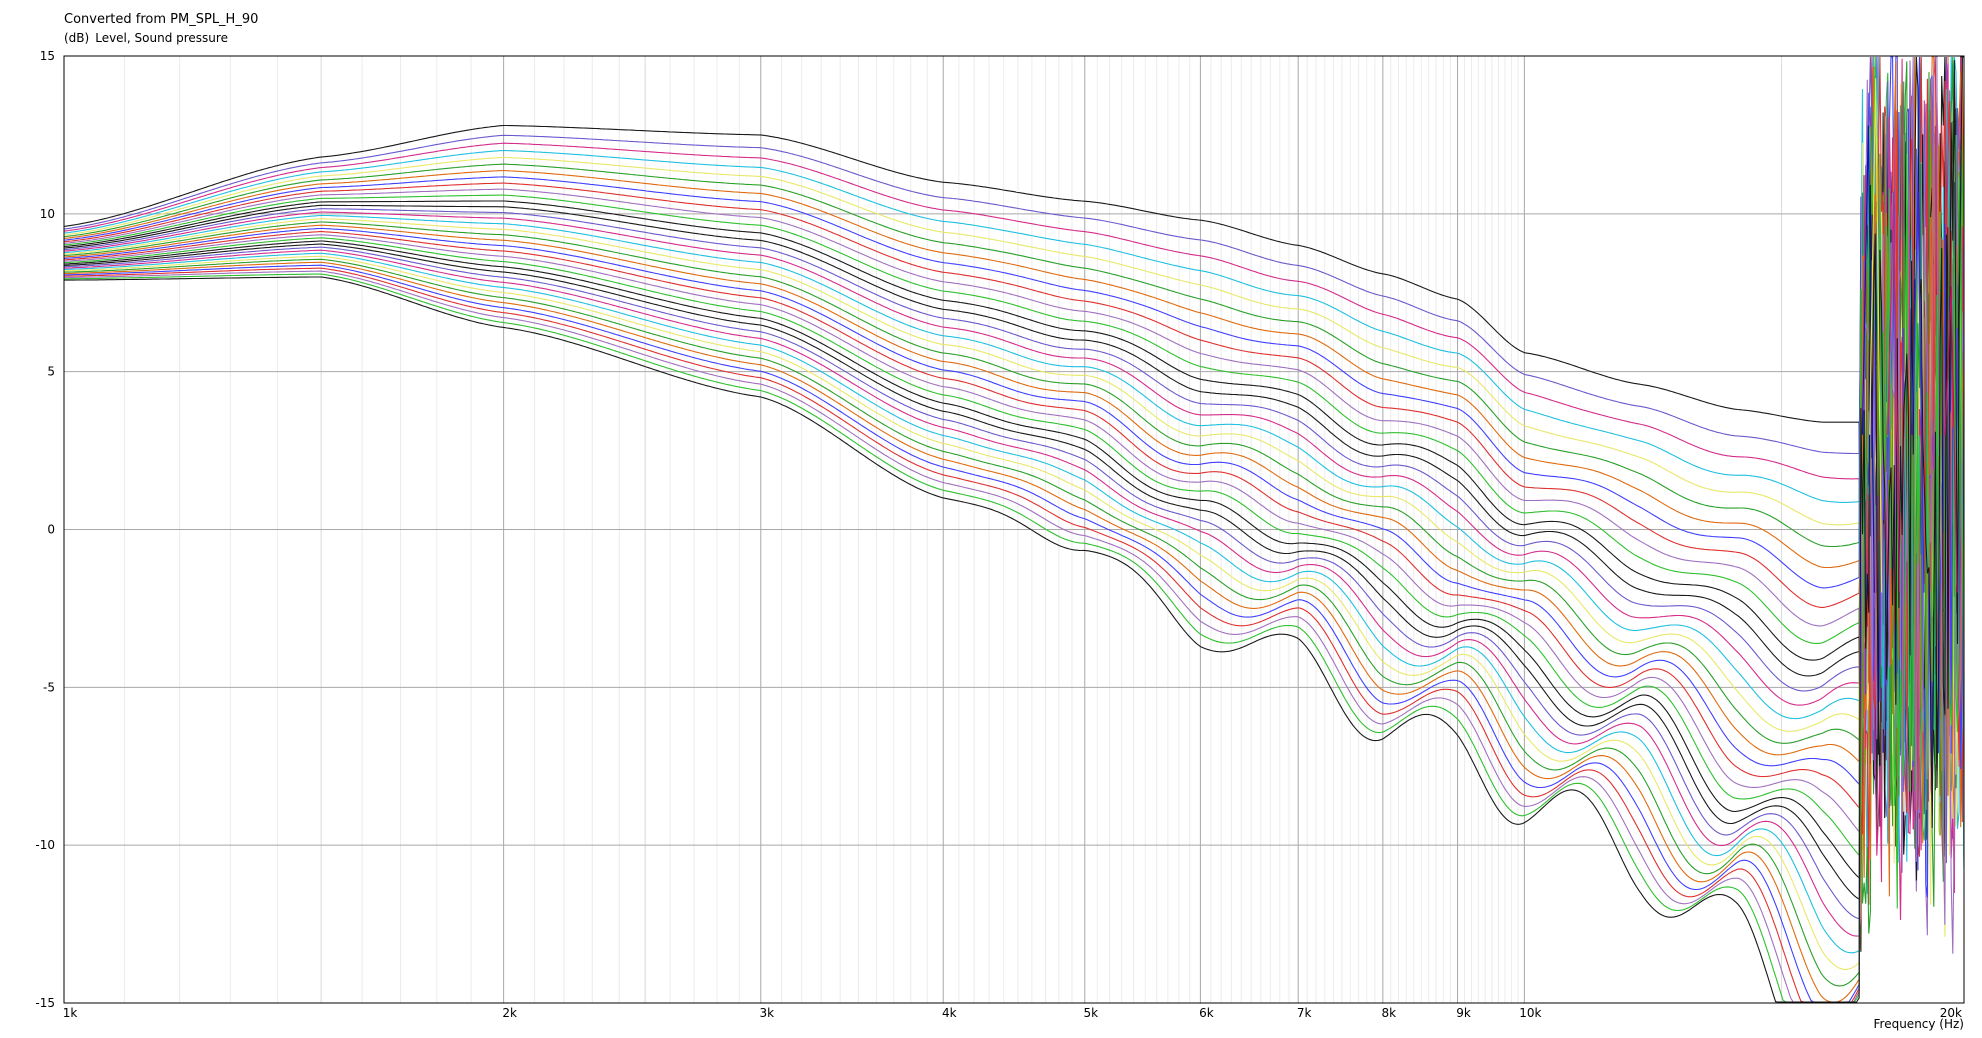 The image size is (1982, 1038). I want to click on x-tick-label: 2k, so click(509, 1013).